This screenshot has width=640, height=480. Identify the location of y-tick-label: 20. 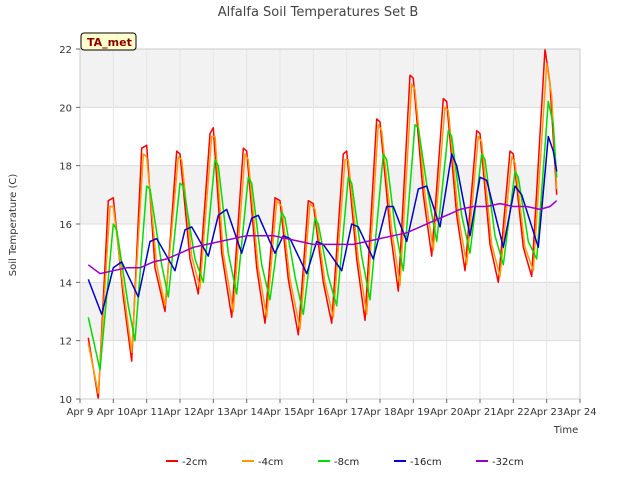
(65, 108).